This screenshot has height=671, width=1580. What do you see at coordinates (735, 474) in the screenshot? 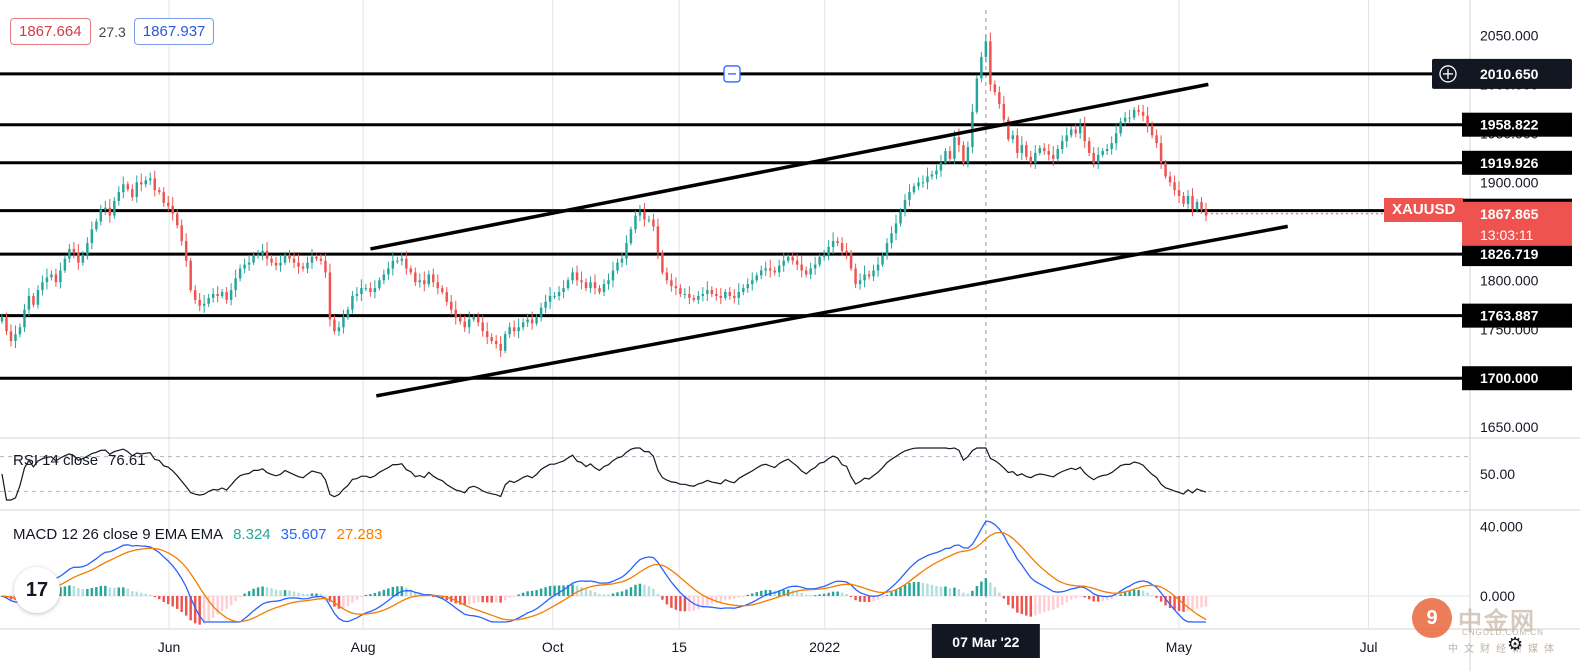
I see `rsi-pane` at bounding box center [735, 474].